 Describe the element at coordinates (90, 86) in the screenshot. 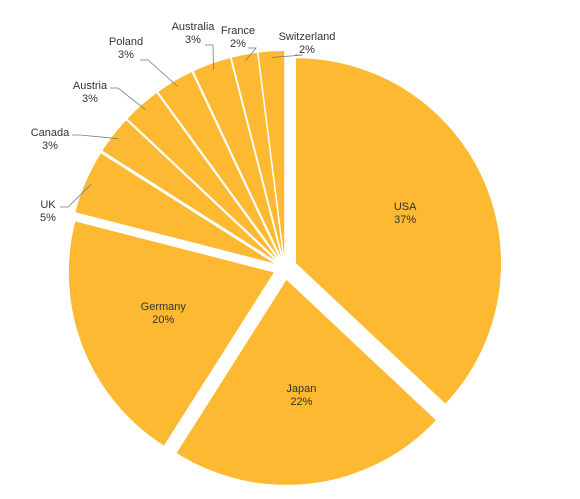

I see `slice-category-label: Austria` at that location.